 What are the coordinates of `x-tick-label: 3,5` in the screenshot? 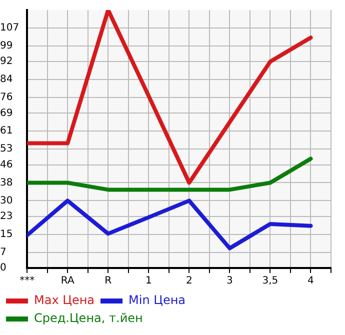 It's located at (270, 281).